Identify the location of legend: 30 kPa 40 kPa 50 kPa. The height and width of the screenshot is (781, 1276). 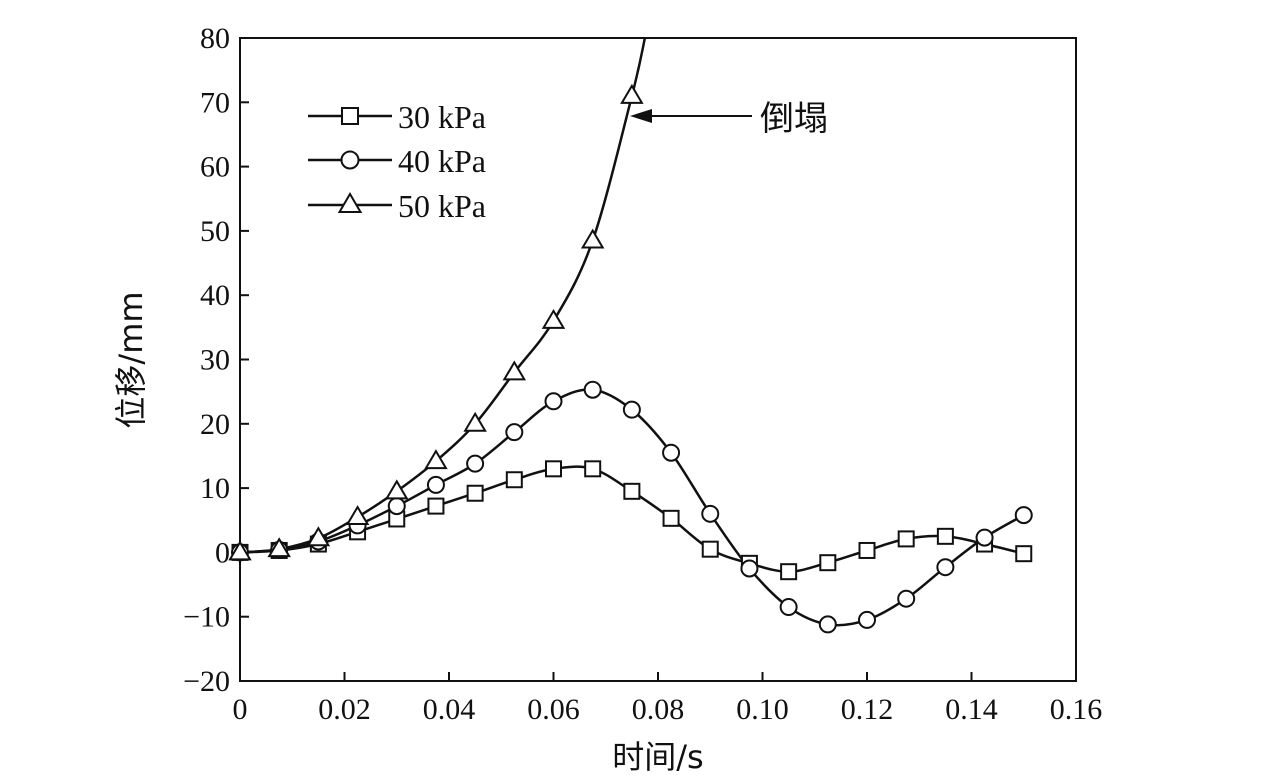
(397, 161).